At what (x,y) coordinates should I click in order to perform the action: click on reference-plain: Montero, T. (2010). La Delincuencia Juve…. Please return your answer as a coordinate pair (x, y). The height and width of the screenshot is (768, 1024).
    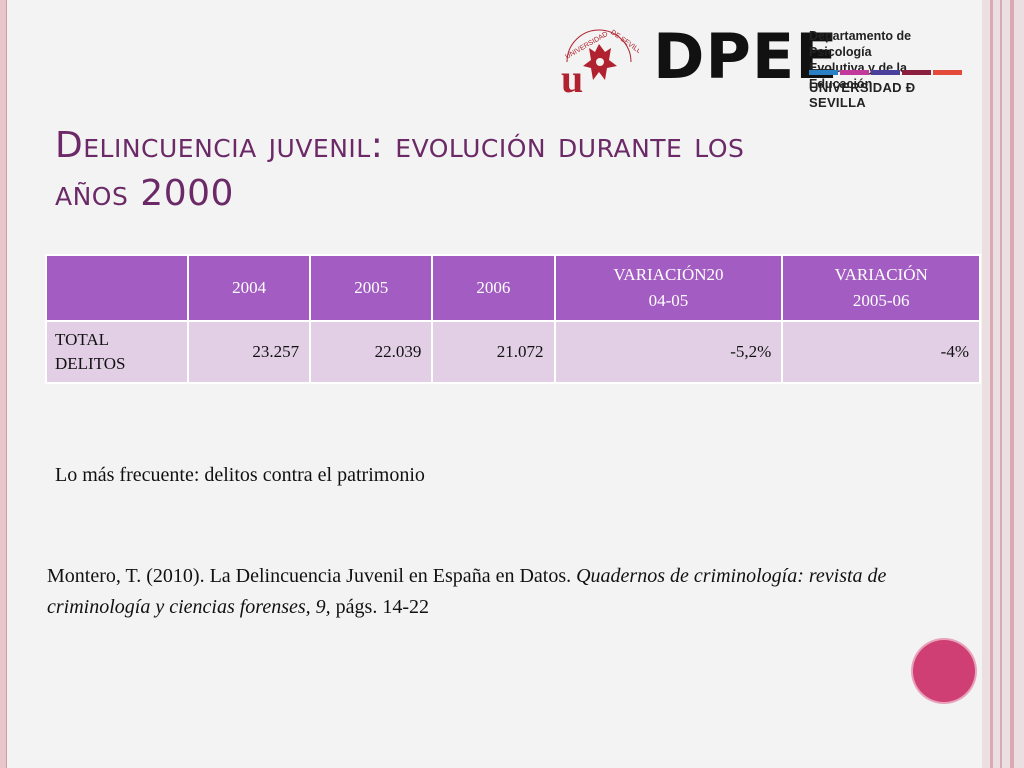
    Looking at the image, I should click on (312, 576).